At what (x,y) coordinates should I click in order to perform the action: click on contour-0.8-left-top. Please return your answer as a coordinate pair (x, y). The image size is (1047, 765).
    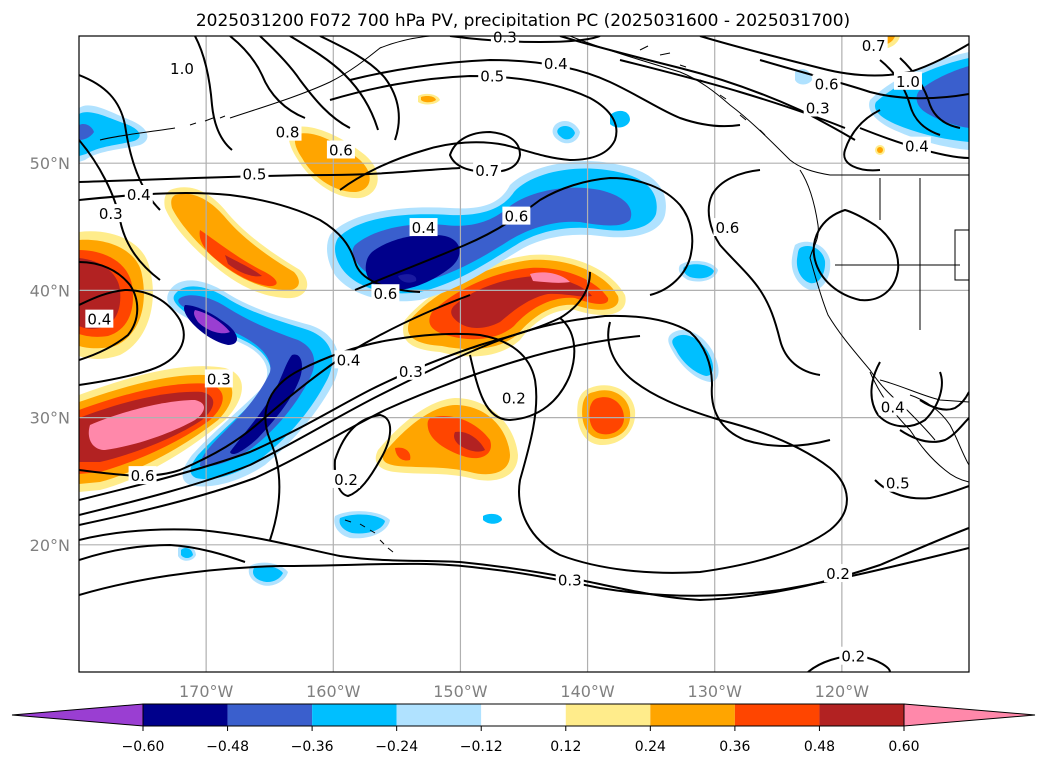
    Looking at the image, I should click on (213, 93).